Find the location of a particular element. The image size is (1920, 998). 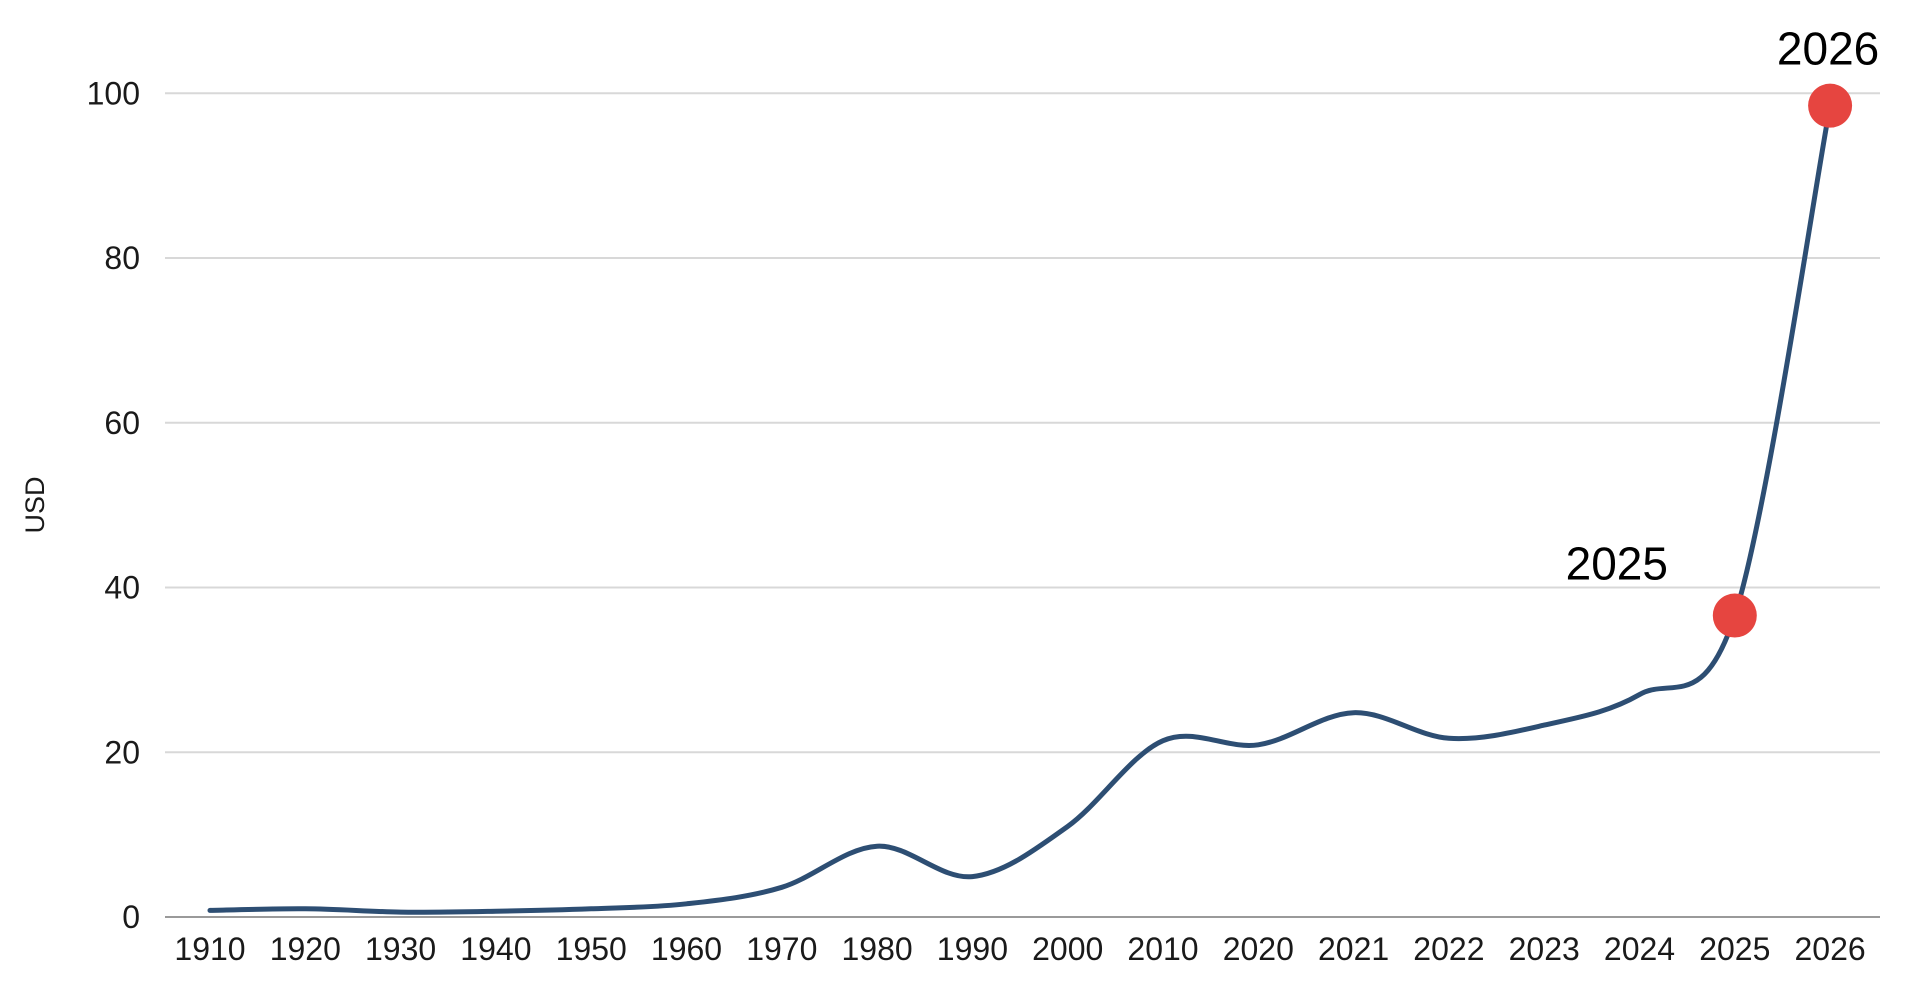

x-tick-label: 1980 is located at coordinates (877, 949).